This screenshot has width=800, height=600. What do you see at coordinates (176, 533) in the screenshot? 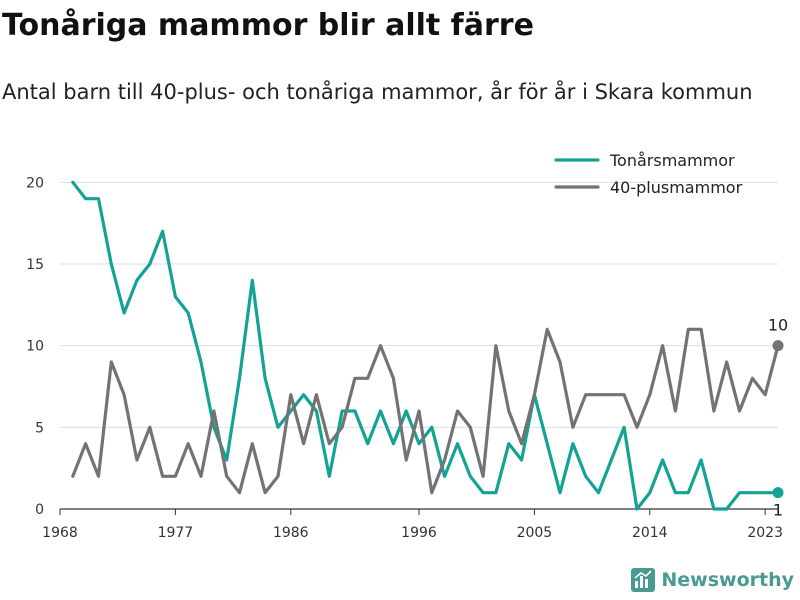
I see `x-tick-label: 1977` at bounding box center [176, 533].